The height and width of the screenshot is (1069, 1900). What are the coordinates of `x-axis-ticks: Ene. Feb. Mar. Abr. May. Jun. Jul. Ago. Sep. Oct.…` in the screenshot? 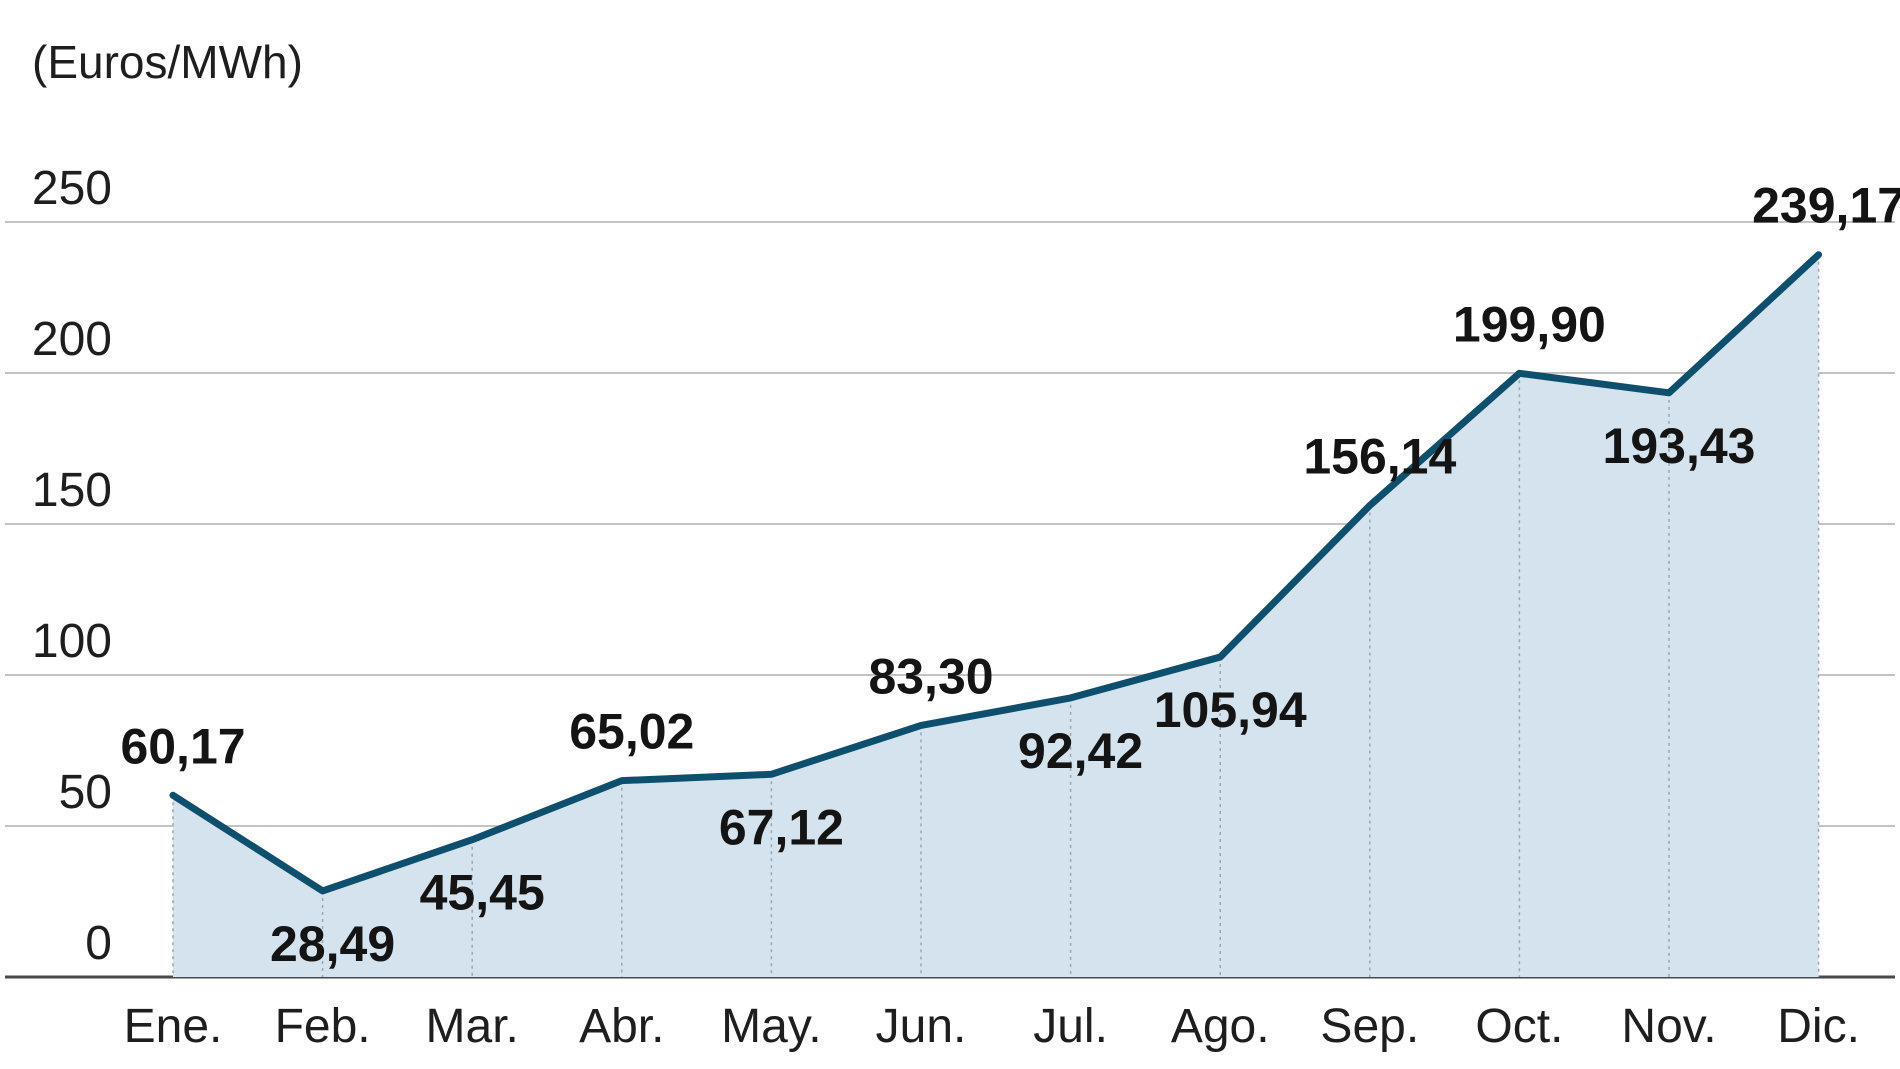 It's located at (992, 1026).